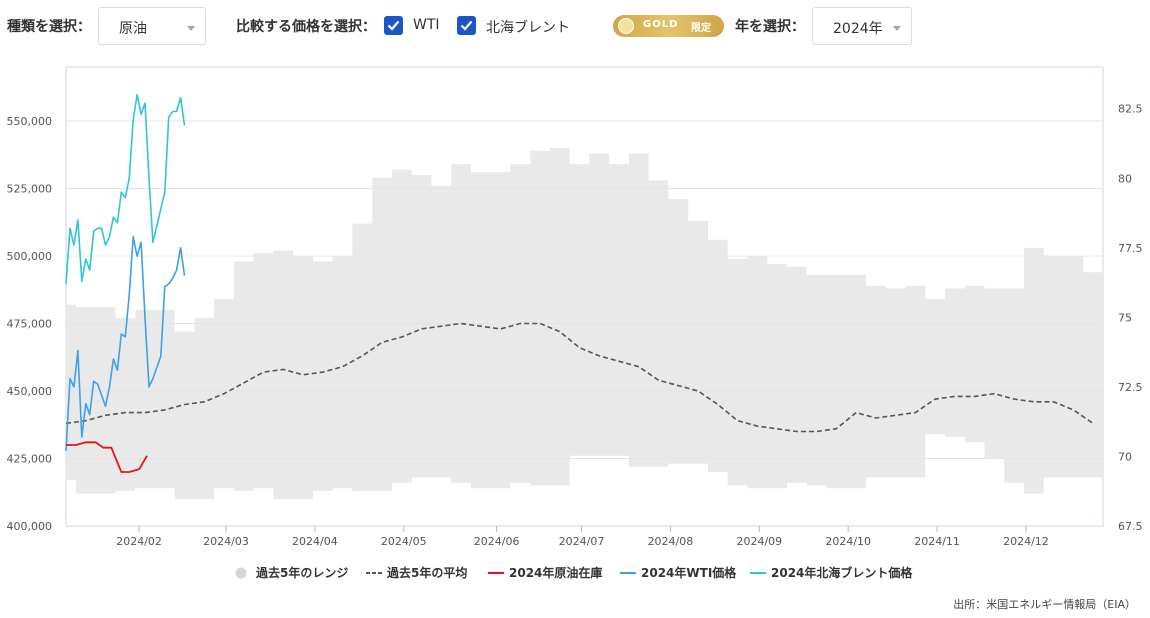 Image resolution: width=1150 pixels, height=618 pixels. Describe the element at coordinates (701, 28) in the screenshot. I see `gold-badge-sub: 限定` at that location.